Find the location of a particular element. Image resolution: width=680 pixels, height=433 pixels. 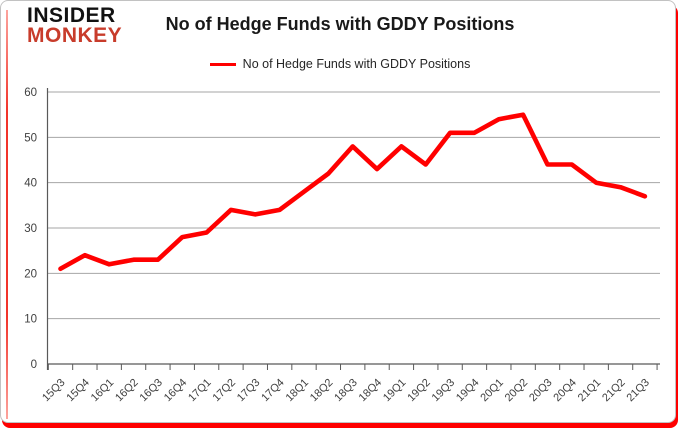

svg-text: 15Q4 is located at coordinates (78, 391).